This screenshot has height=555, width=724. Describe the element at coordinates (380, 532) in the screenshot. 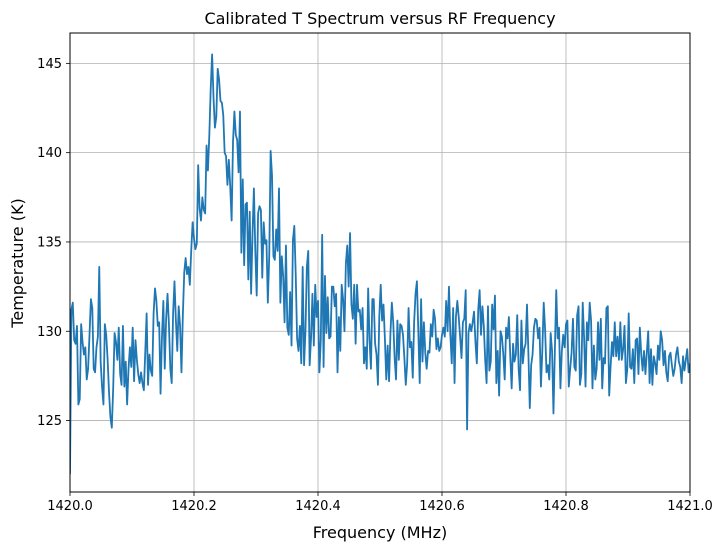

I see `x-axis-label: Frequency (MHz)` at that location.